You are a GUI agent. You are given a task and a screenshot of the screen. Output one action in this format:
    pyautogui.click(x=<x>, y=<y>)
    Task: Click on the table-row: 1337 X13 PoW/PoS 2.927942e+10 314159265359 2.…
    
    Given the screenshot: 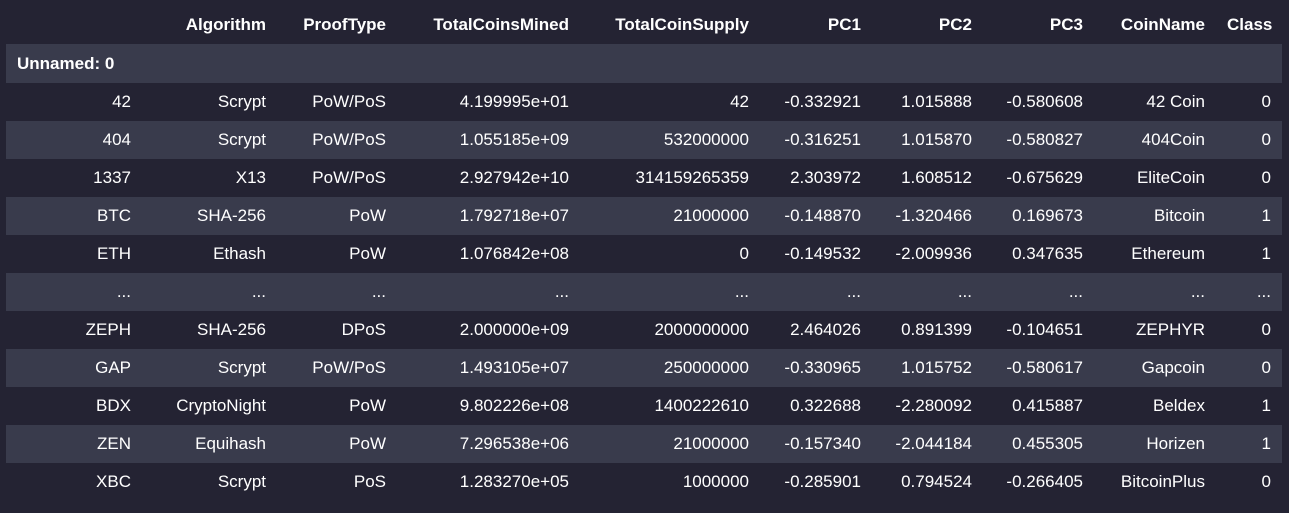 What is the action you would take?
    pyautogui.click(x=644, y=178)
    